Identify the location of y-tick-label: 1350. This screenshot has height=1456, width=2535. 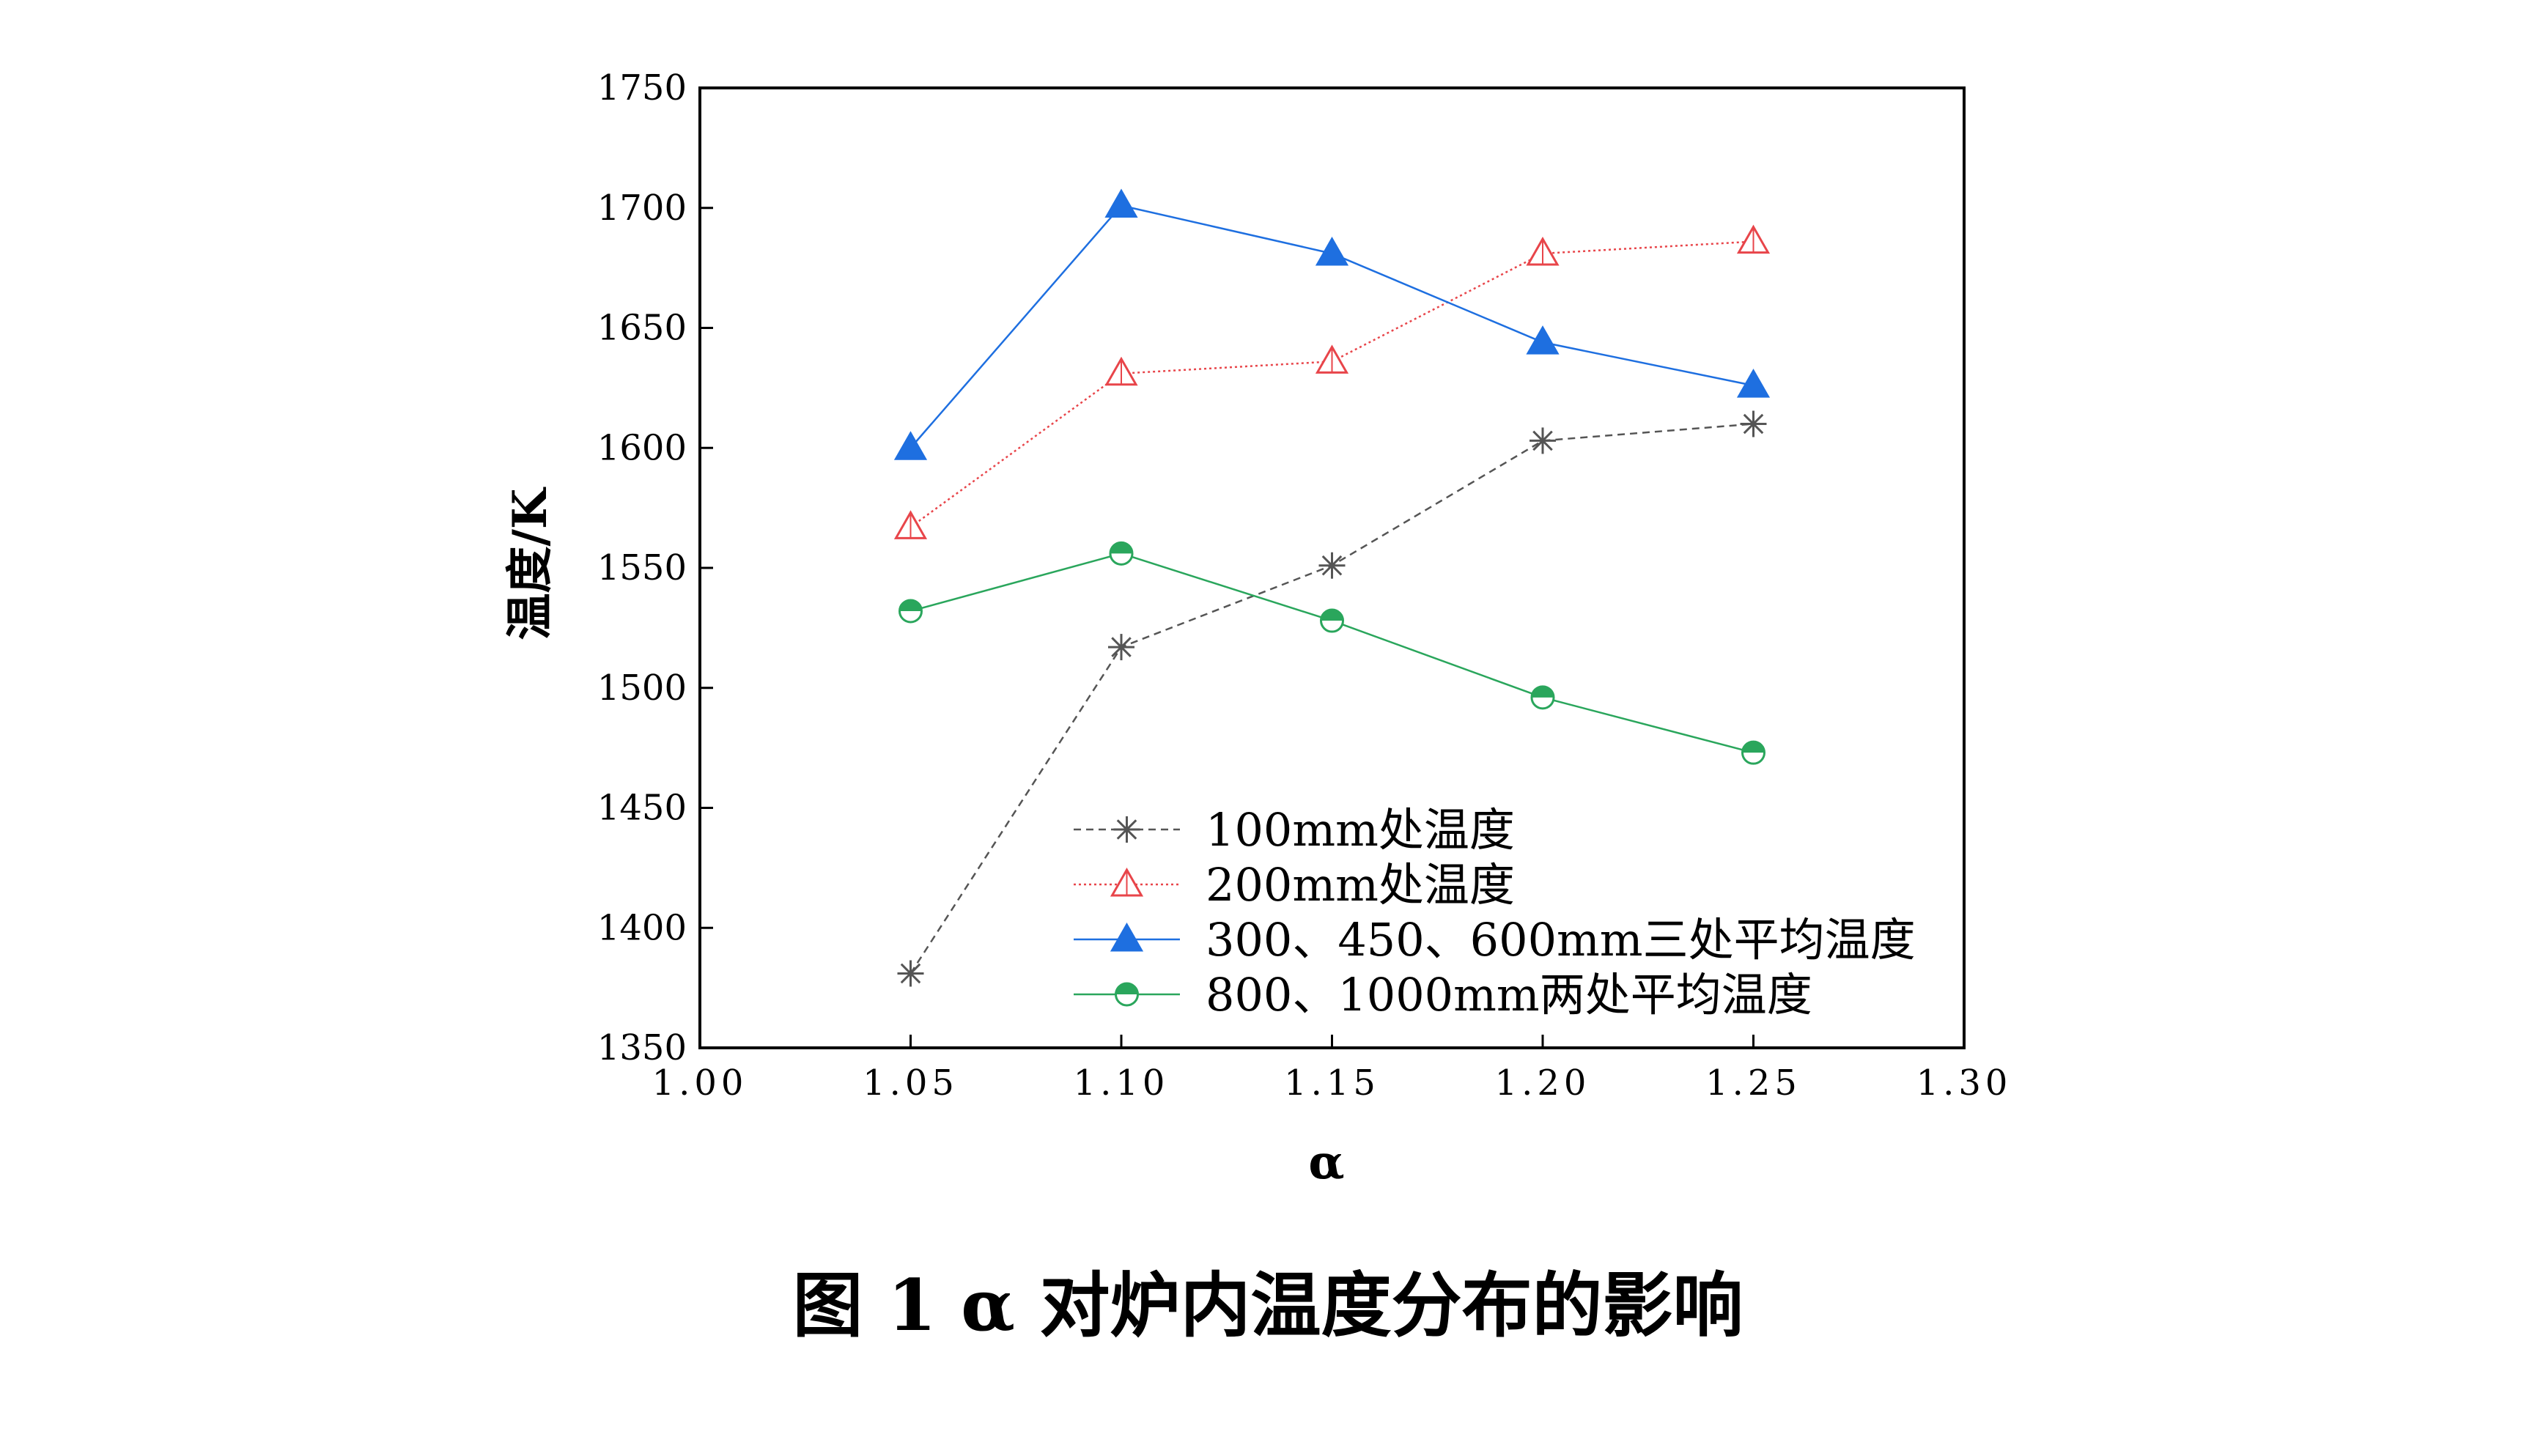
(642, 1047).